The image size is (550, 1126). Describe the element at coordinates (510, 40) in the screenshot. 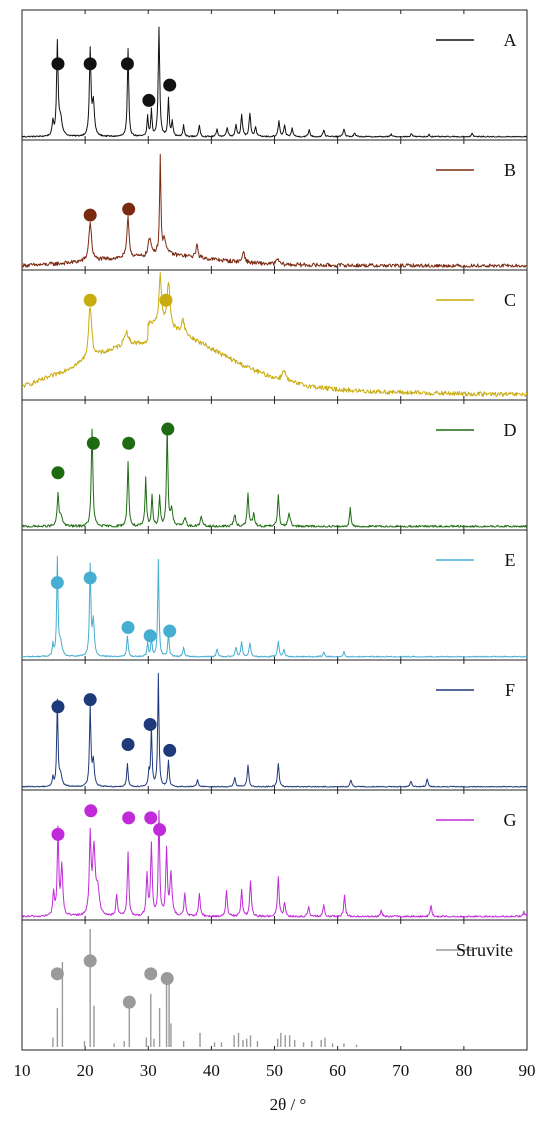

I see `legend-label-a: A` at that location.